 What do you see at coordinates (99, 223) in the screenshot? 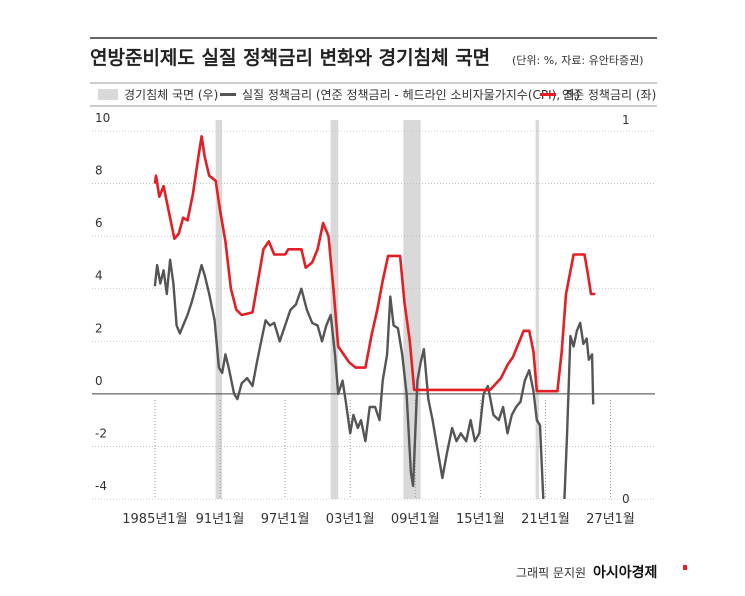
I see `y-tick-label: 6` at bounding box center [99, 223].